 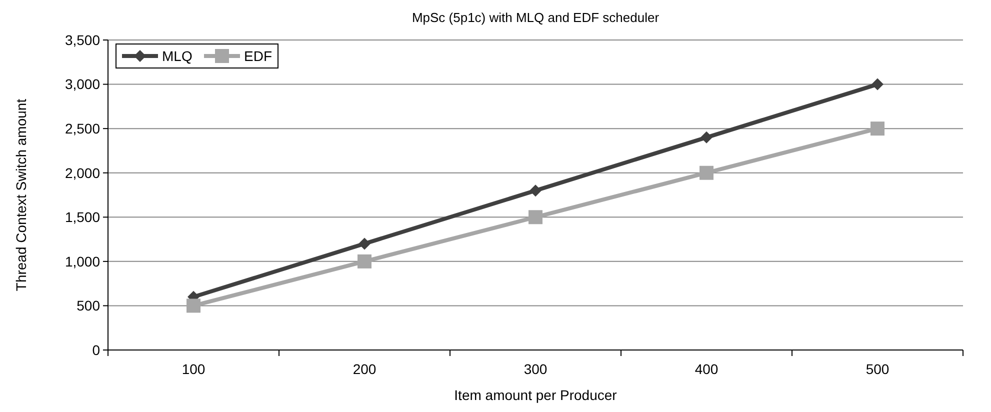 I want to click on legend-label: MLQ, so click(x=177, y=56).